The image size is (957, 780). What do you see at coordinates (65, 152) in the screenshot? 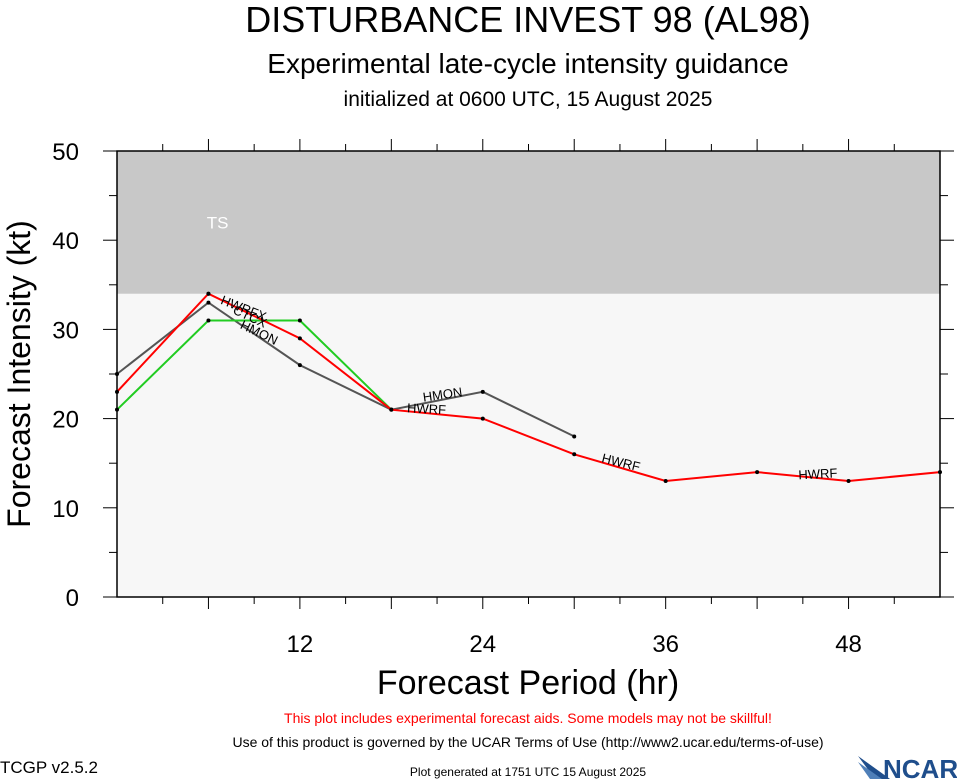
I see `y-tick-label: 50` at bounding box center [65, 152].